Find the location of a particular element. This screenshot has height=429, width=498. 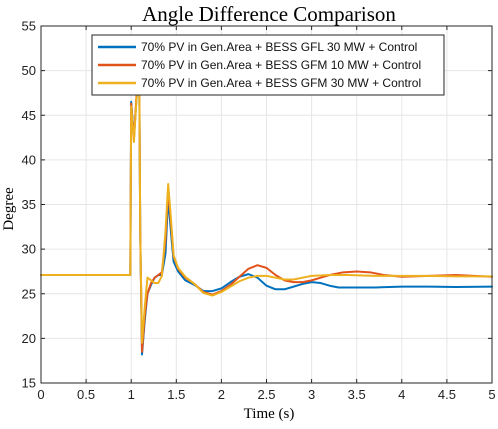

y-tick-label: 50 is located at coordinates (29, 70).